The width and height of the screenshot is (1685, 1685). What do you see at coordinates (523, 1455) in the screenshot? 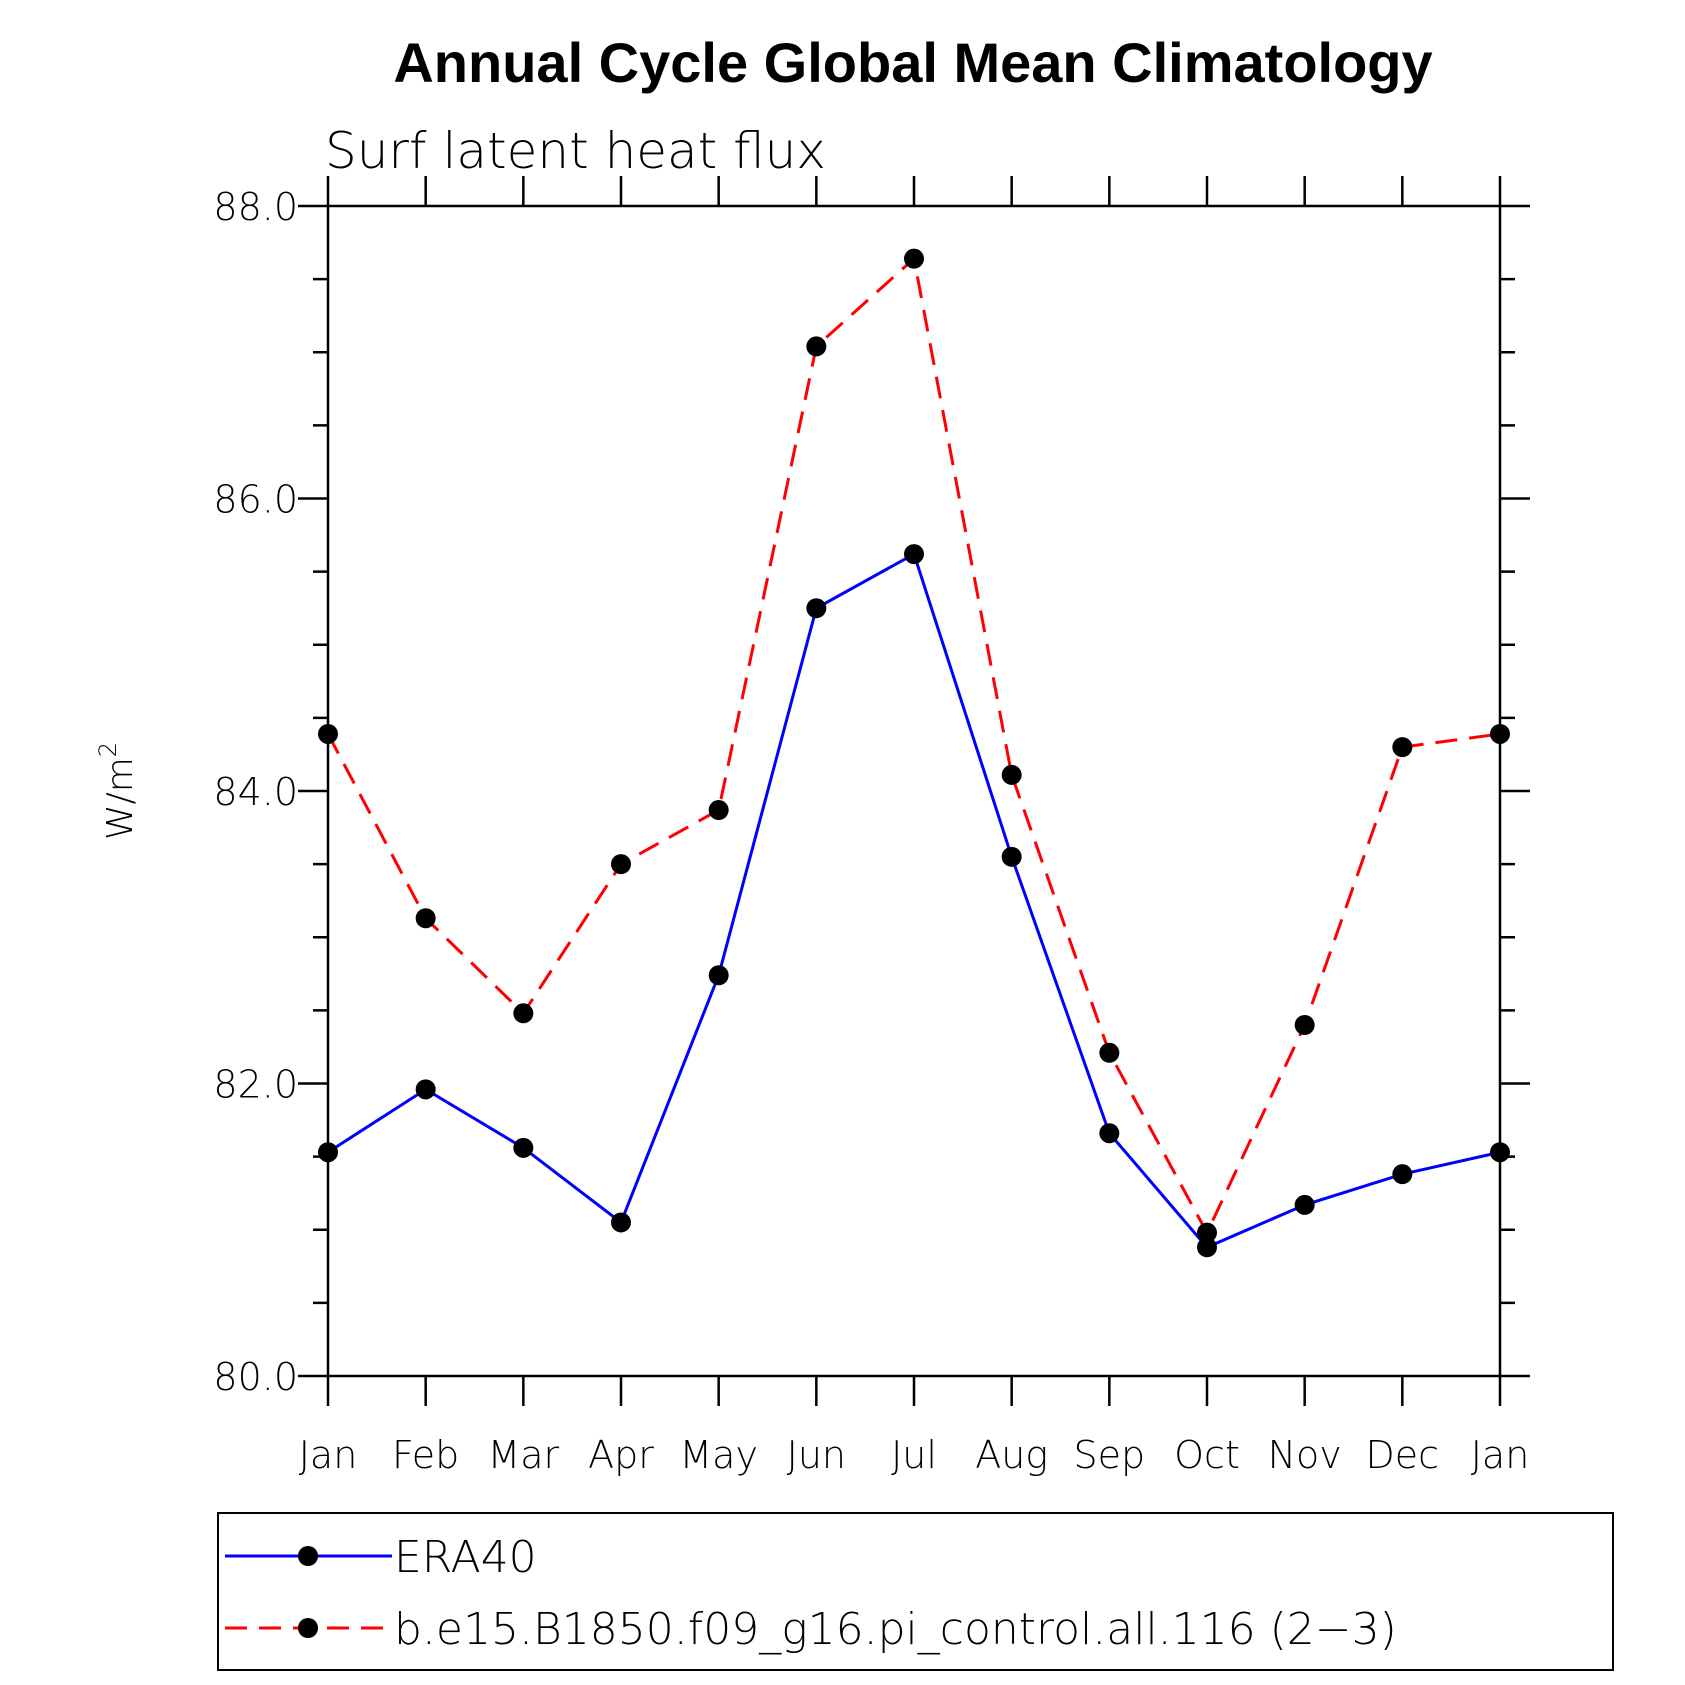
I see `x-tick-label: Mar` at bounding box center [523, 1455].